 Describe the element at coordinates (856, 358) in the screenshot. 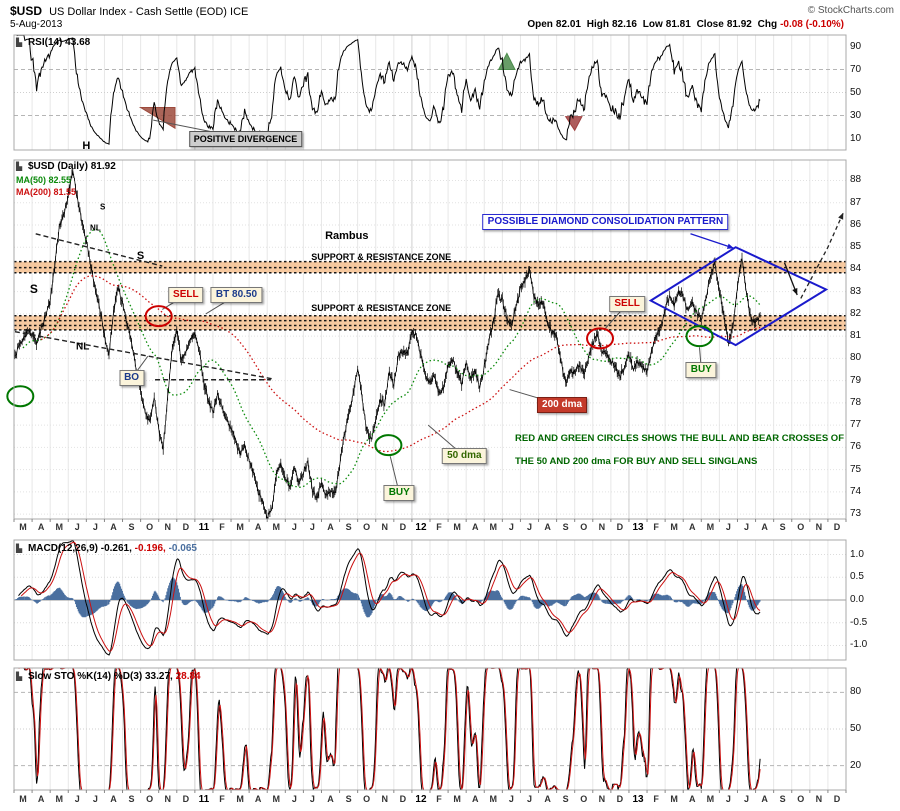

I see `price-axis-label: 80` at that location.